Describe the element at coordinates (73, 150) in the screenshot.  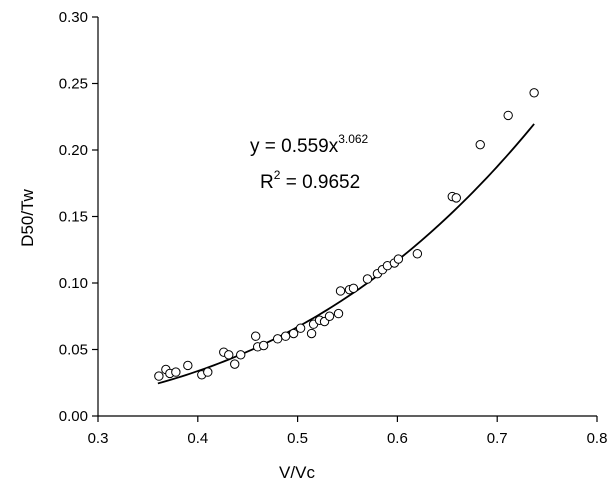
I see `y-tick-label: 0.20` at that location.